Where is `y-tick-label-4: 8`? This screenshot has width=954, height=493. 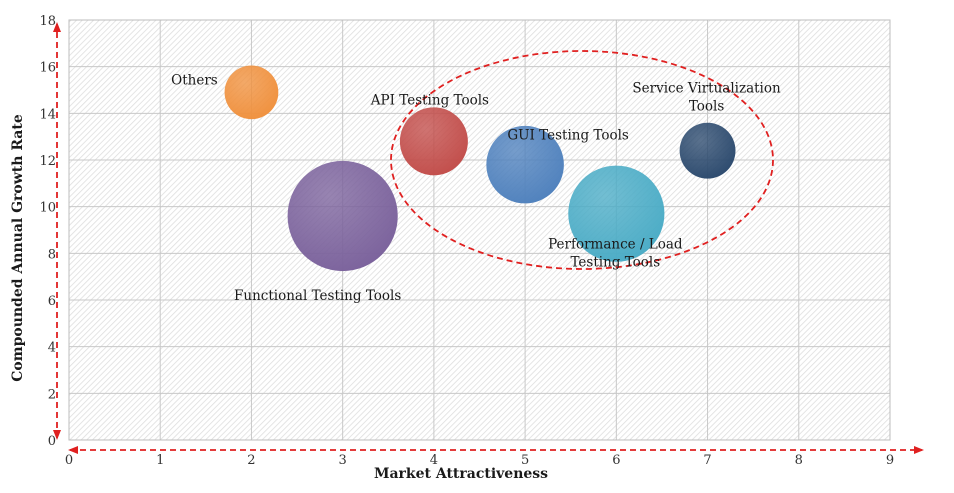
y-tick-label-4: 8 is located at coordinates (52, 254).